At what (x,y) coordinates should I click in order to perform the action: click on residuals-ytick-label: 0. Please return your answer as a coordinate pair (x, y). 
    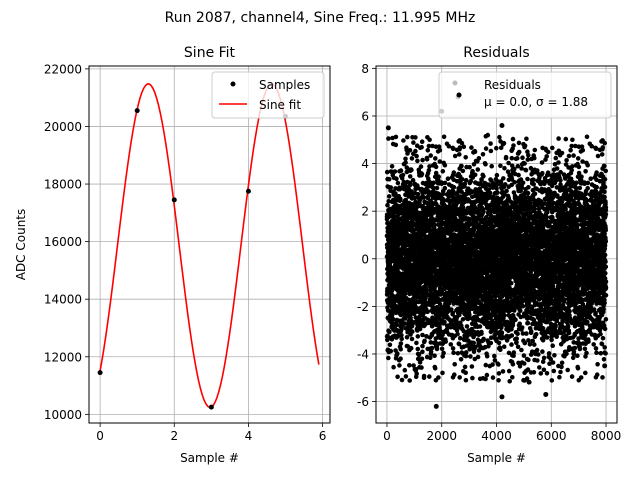
    Looking at the image, I should click on (365, 259).